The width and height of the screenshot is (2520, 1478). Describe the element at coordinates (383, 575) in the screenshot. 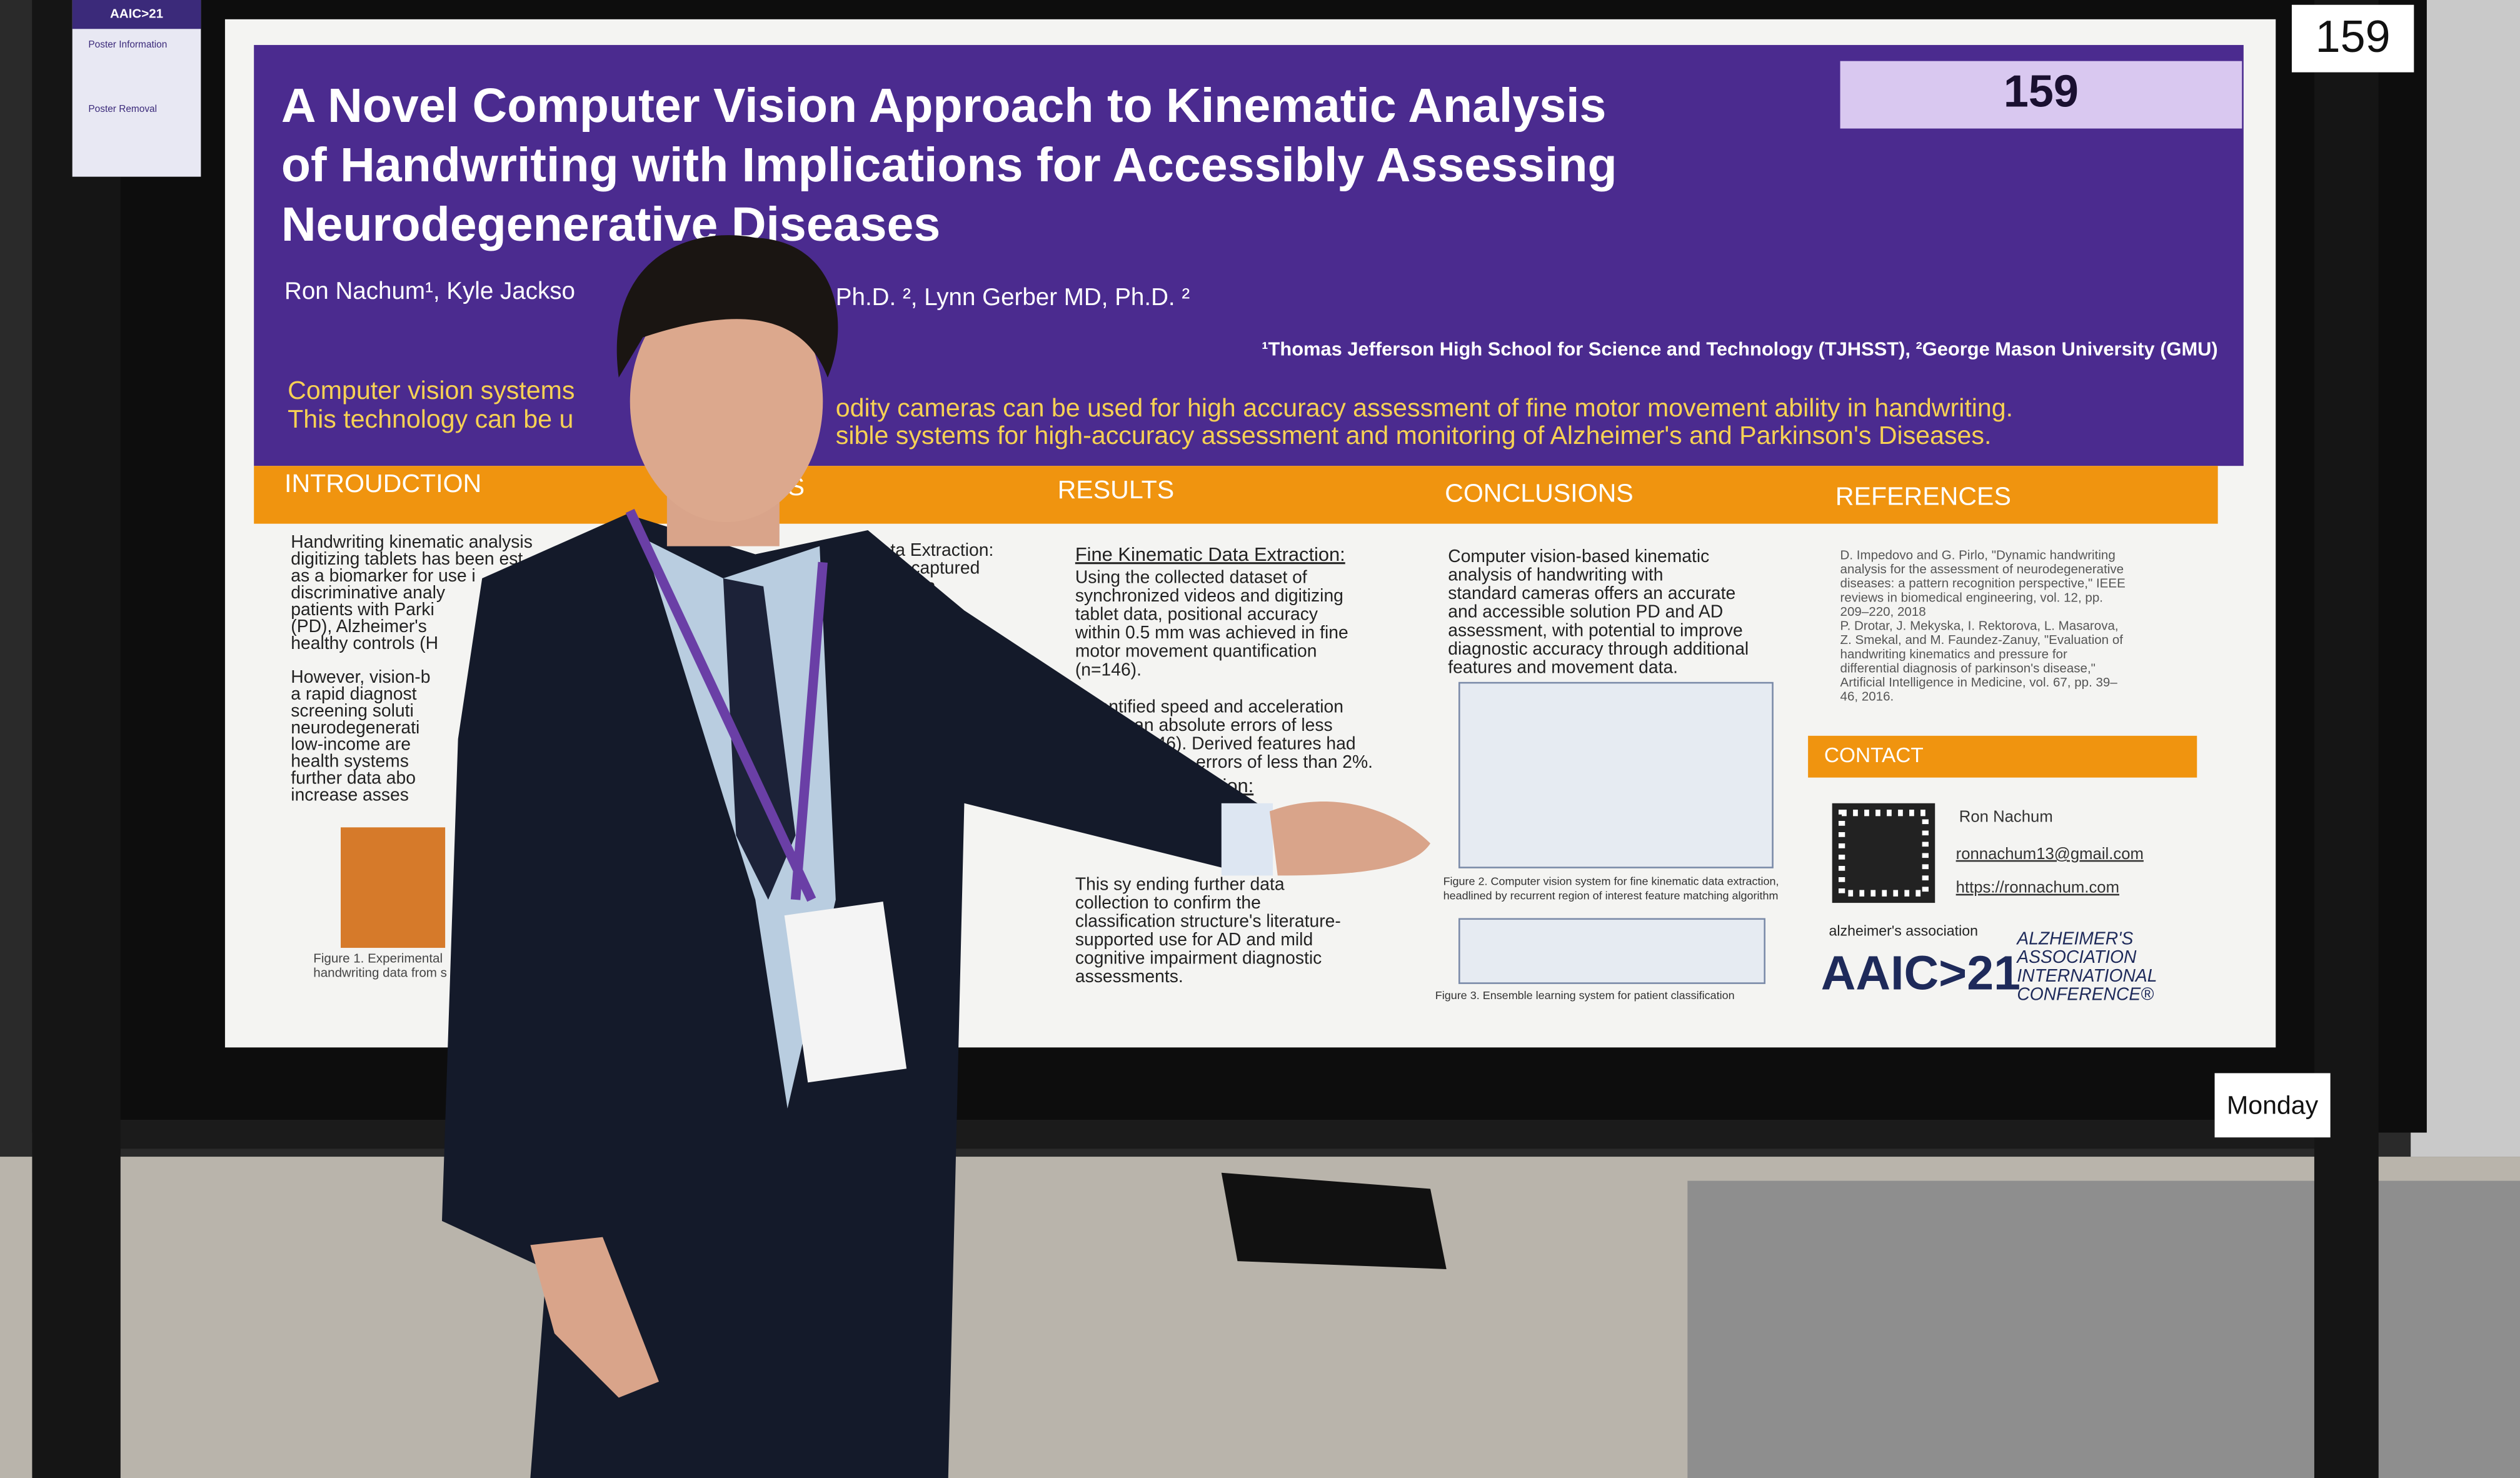

I see `intro-text: as a biomarker for use i` at that location.